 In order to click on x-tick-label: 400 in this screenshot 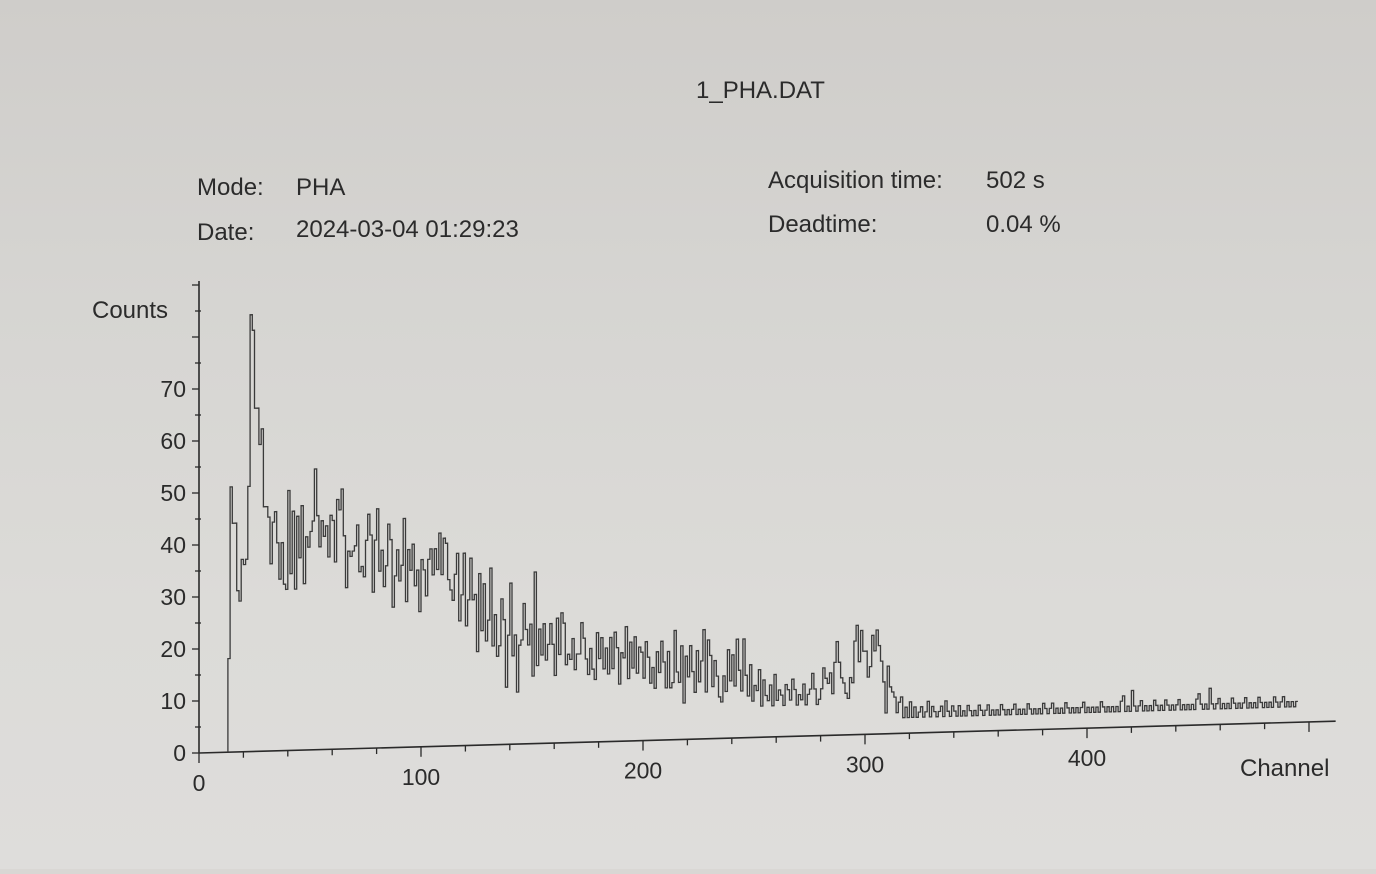, I will do `click(1087, 758)`.